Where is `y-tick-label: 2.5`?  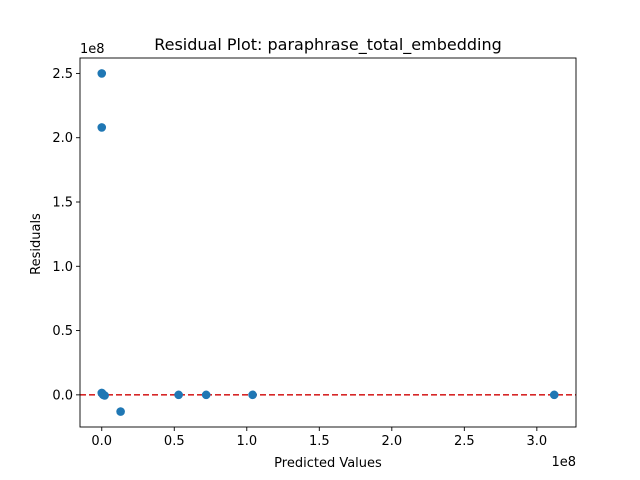 y-tick-label: 2.5 is located at coordinates (62, 74).